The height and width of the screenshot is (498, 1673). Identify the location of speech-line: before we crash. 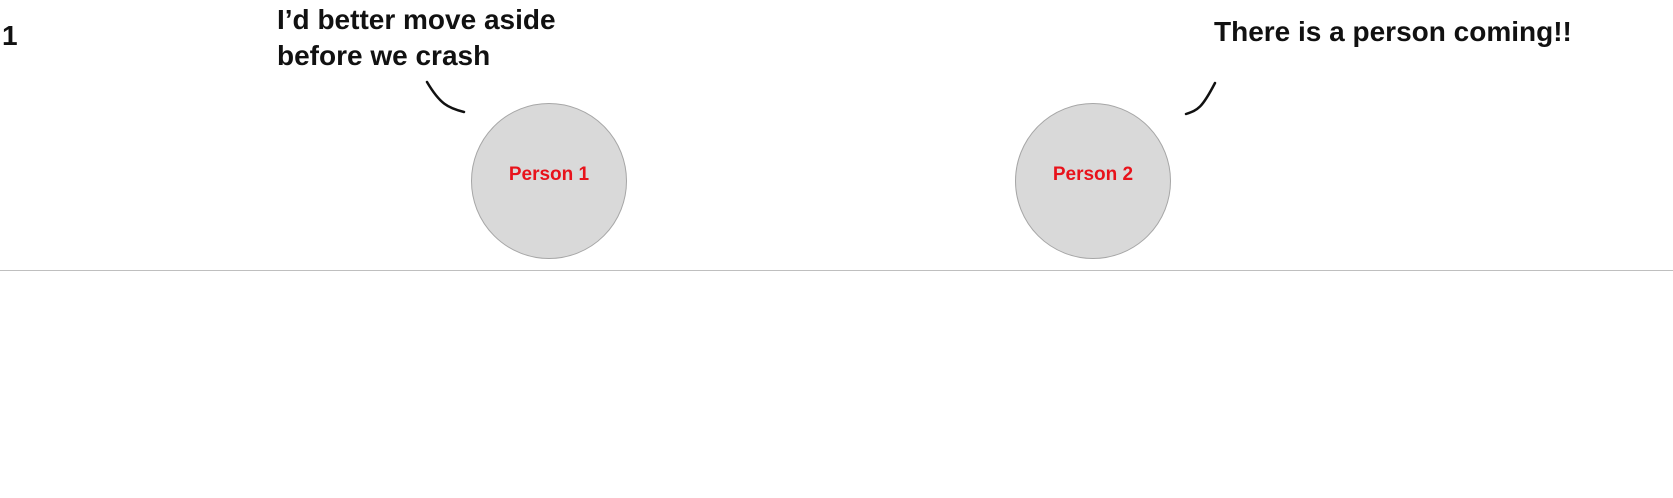
(384, 55).